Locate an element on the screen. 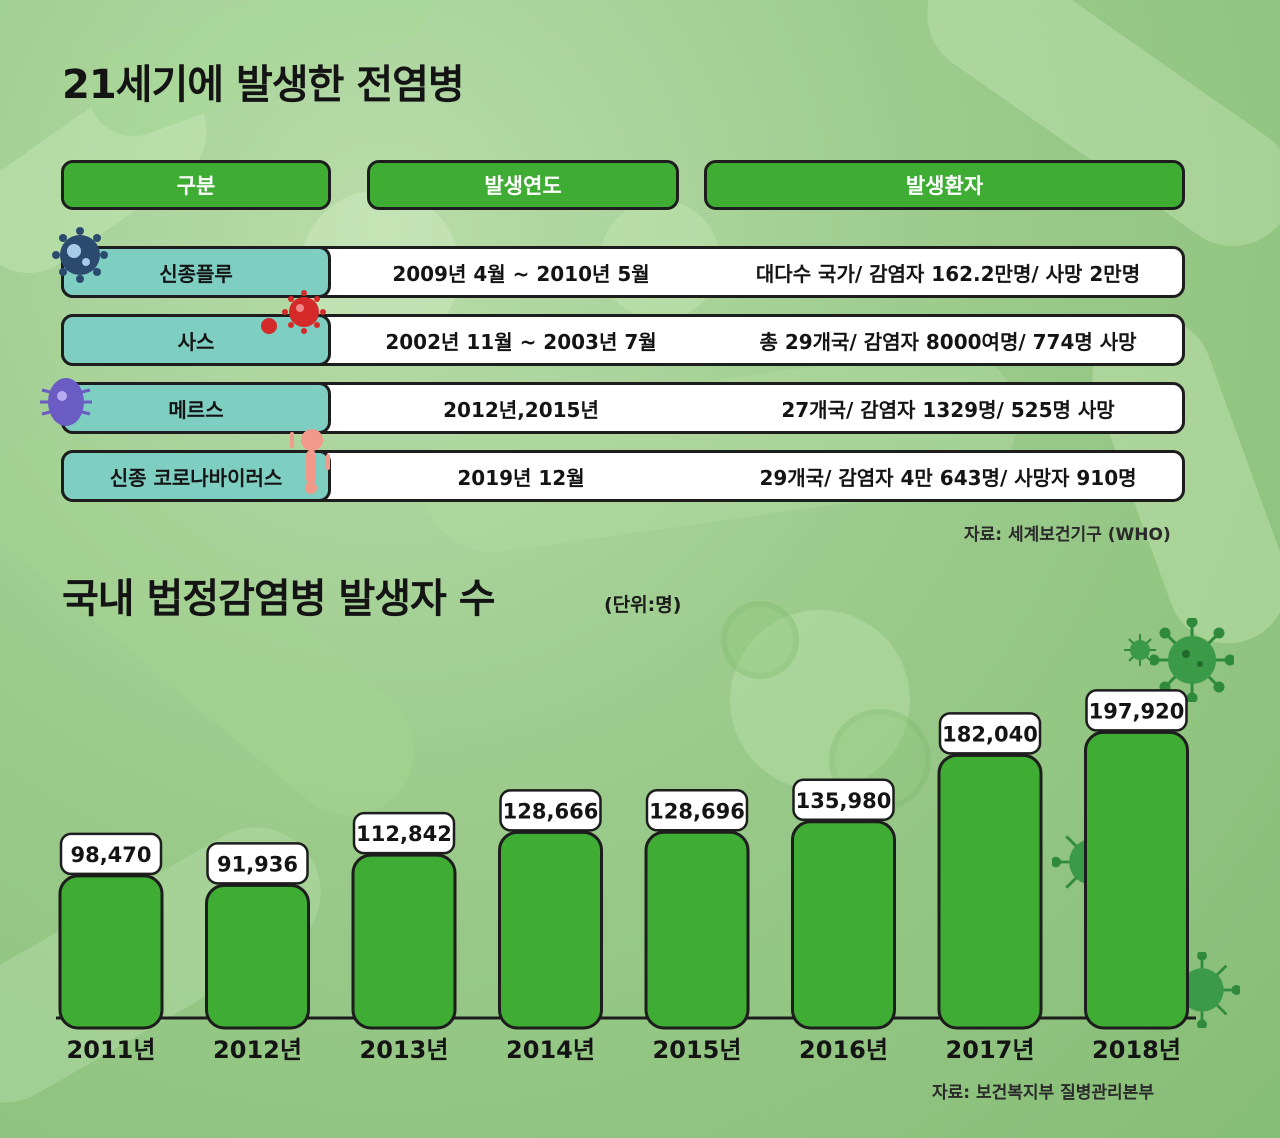 This screenshot has height=1138, width=1280. coronavirus-small-icon is located at coordinates (1140, 650).